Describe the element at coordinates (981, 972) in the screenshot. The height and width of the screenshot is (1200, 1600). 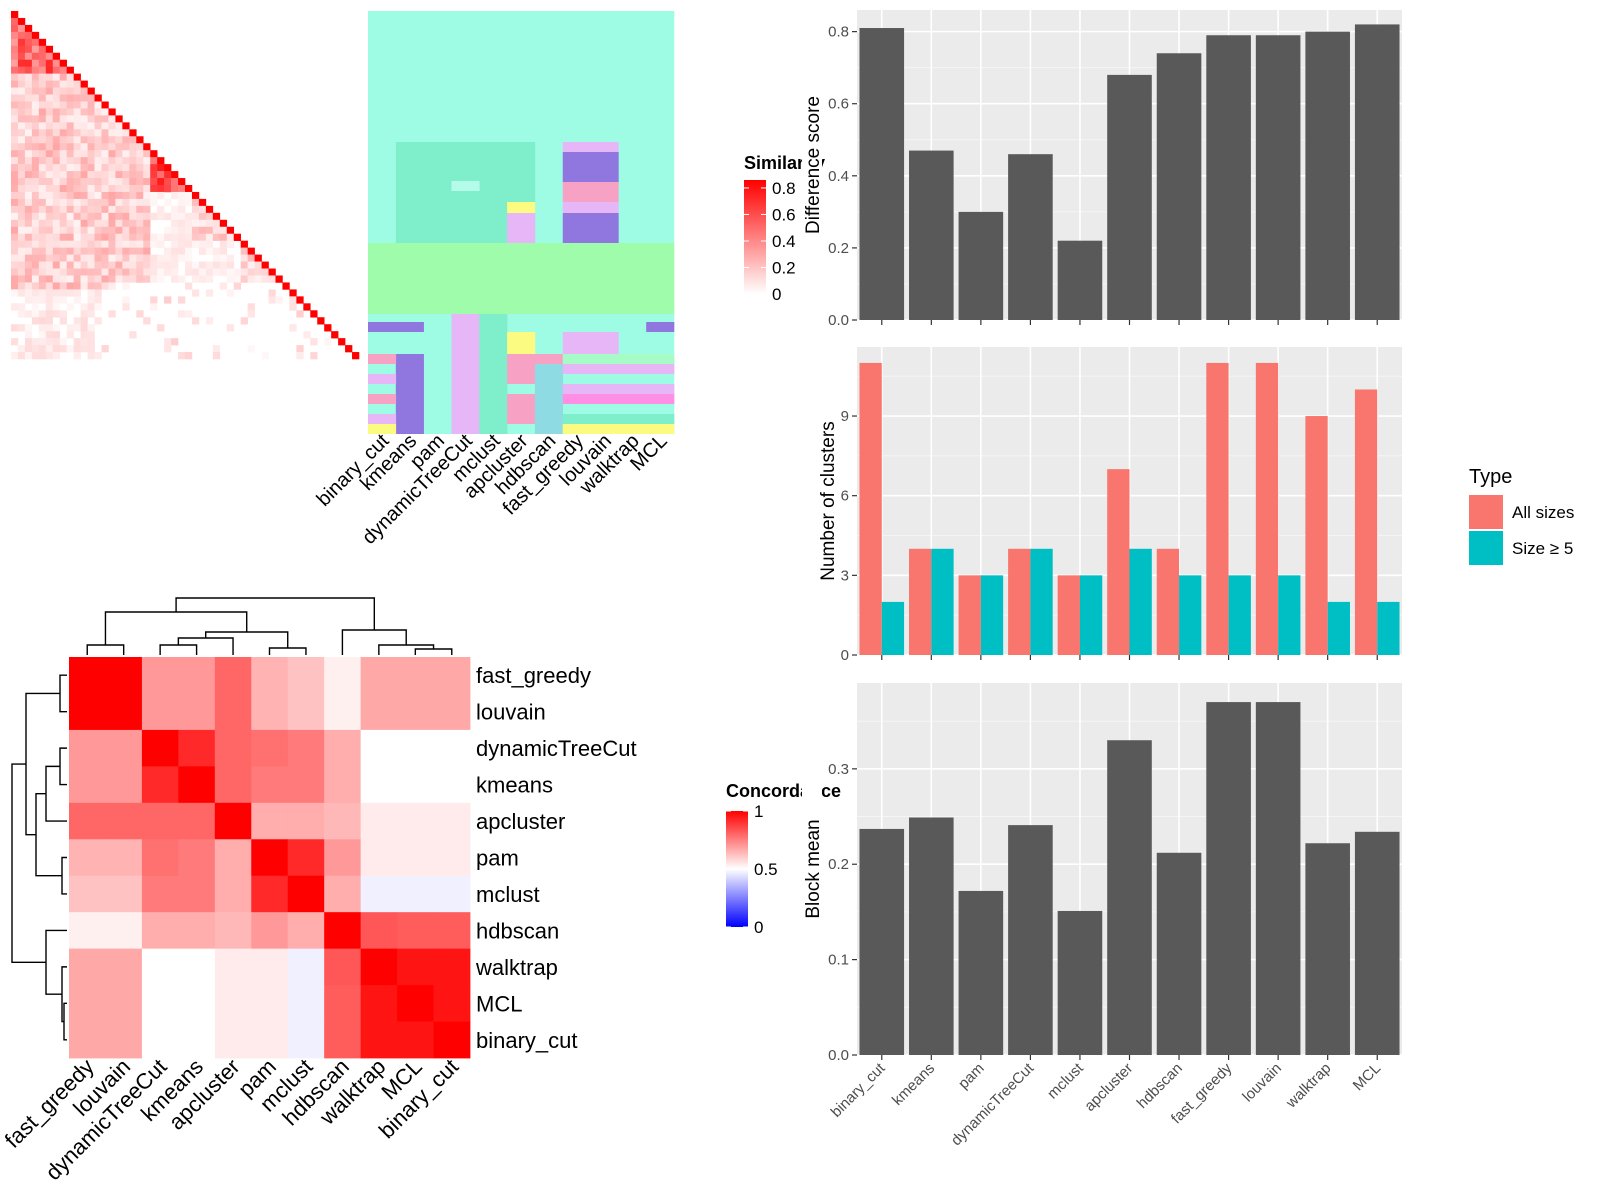
I see `bar-pam` at that location.